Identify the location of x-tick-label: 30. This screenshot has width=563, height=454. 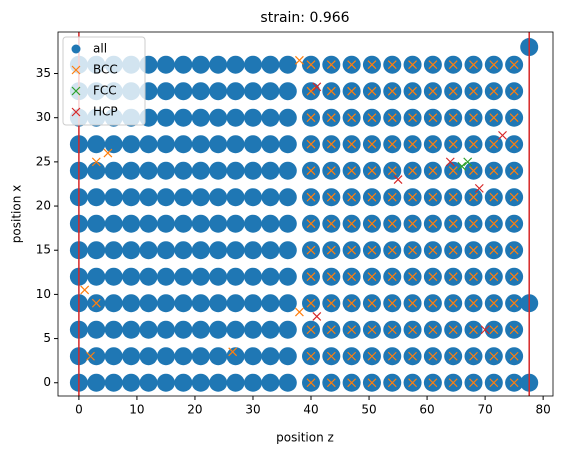
(252, 410).